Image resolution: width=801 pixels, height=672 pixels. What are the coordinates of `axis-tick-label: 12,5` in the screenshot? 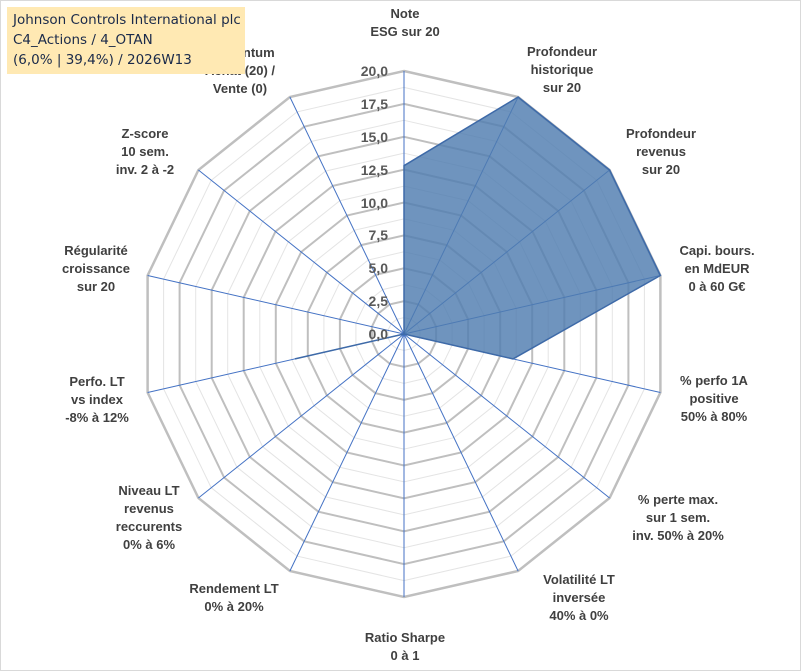 It's located at (374, 169).